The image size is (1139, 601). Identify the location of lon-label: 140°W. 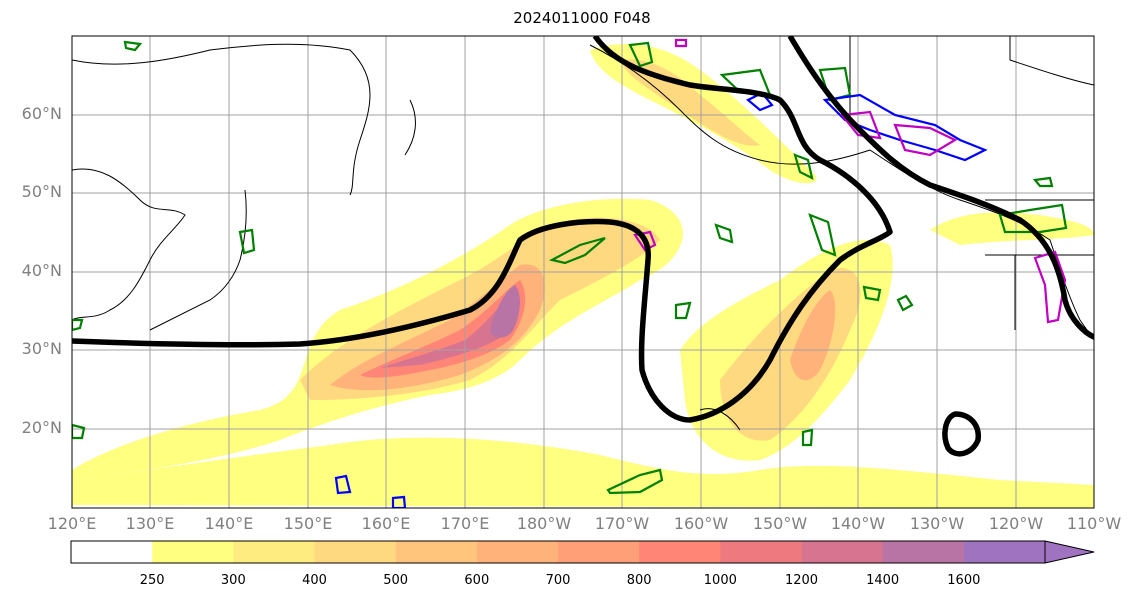
(858, 523).